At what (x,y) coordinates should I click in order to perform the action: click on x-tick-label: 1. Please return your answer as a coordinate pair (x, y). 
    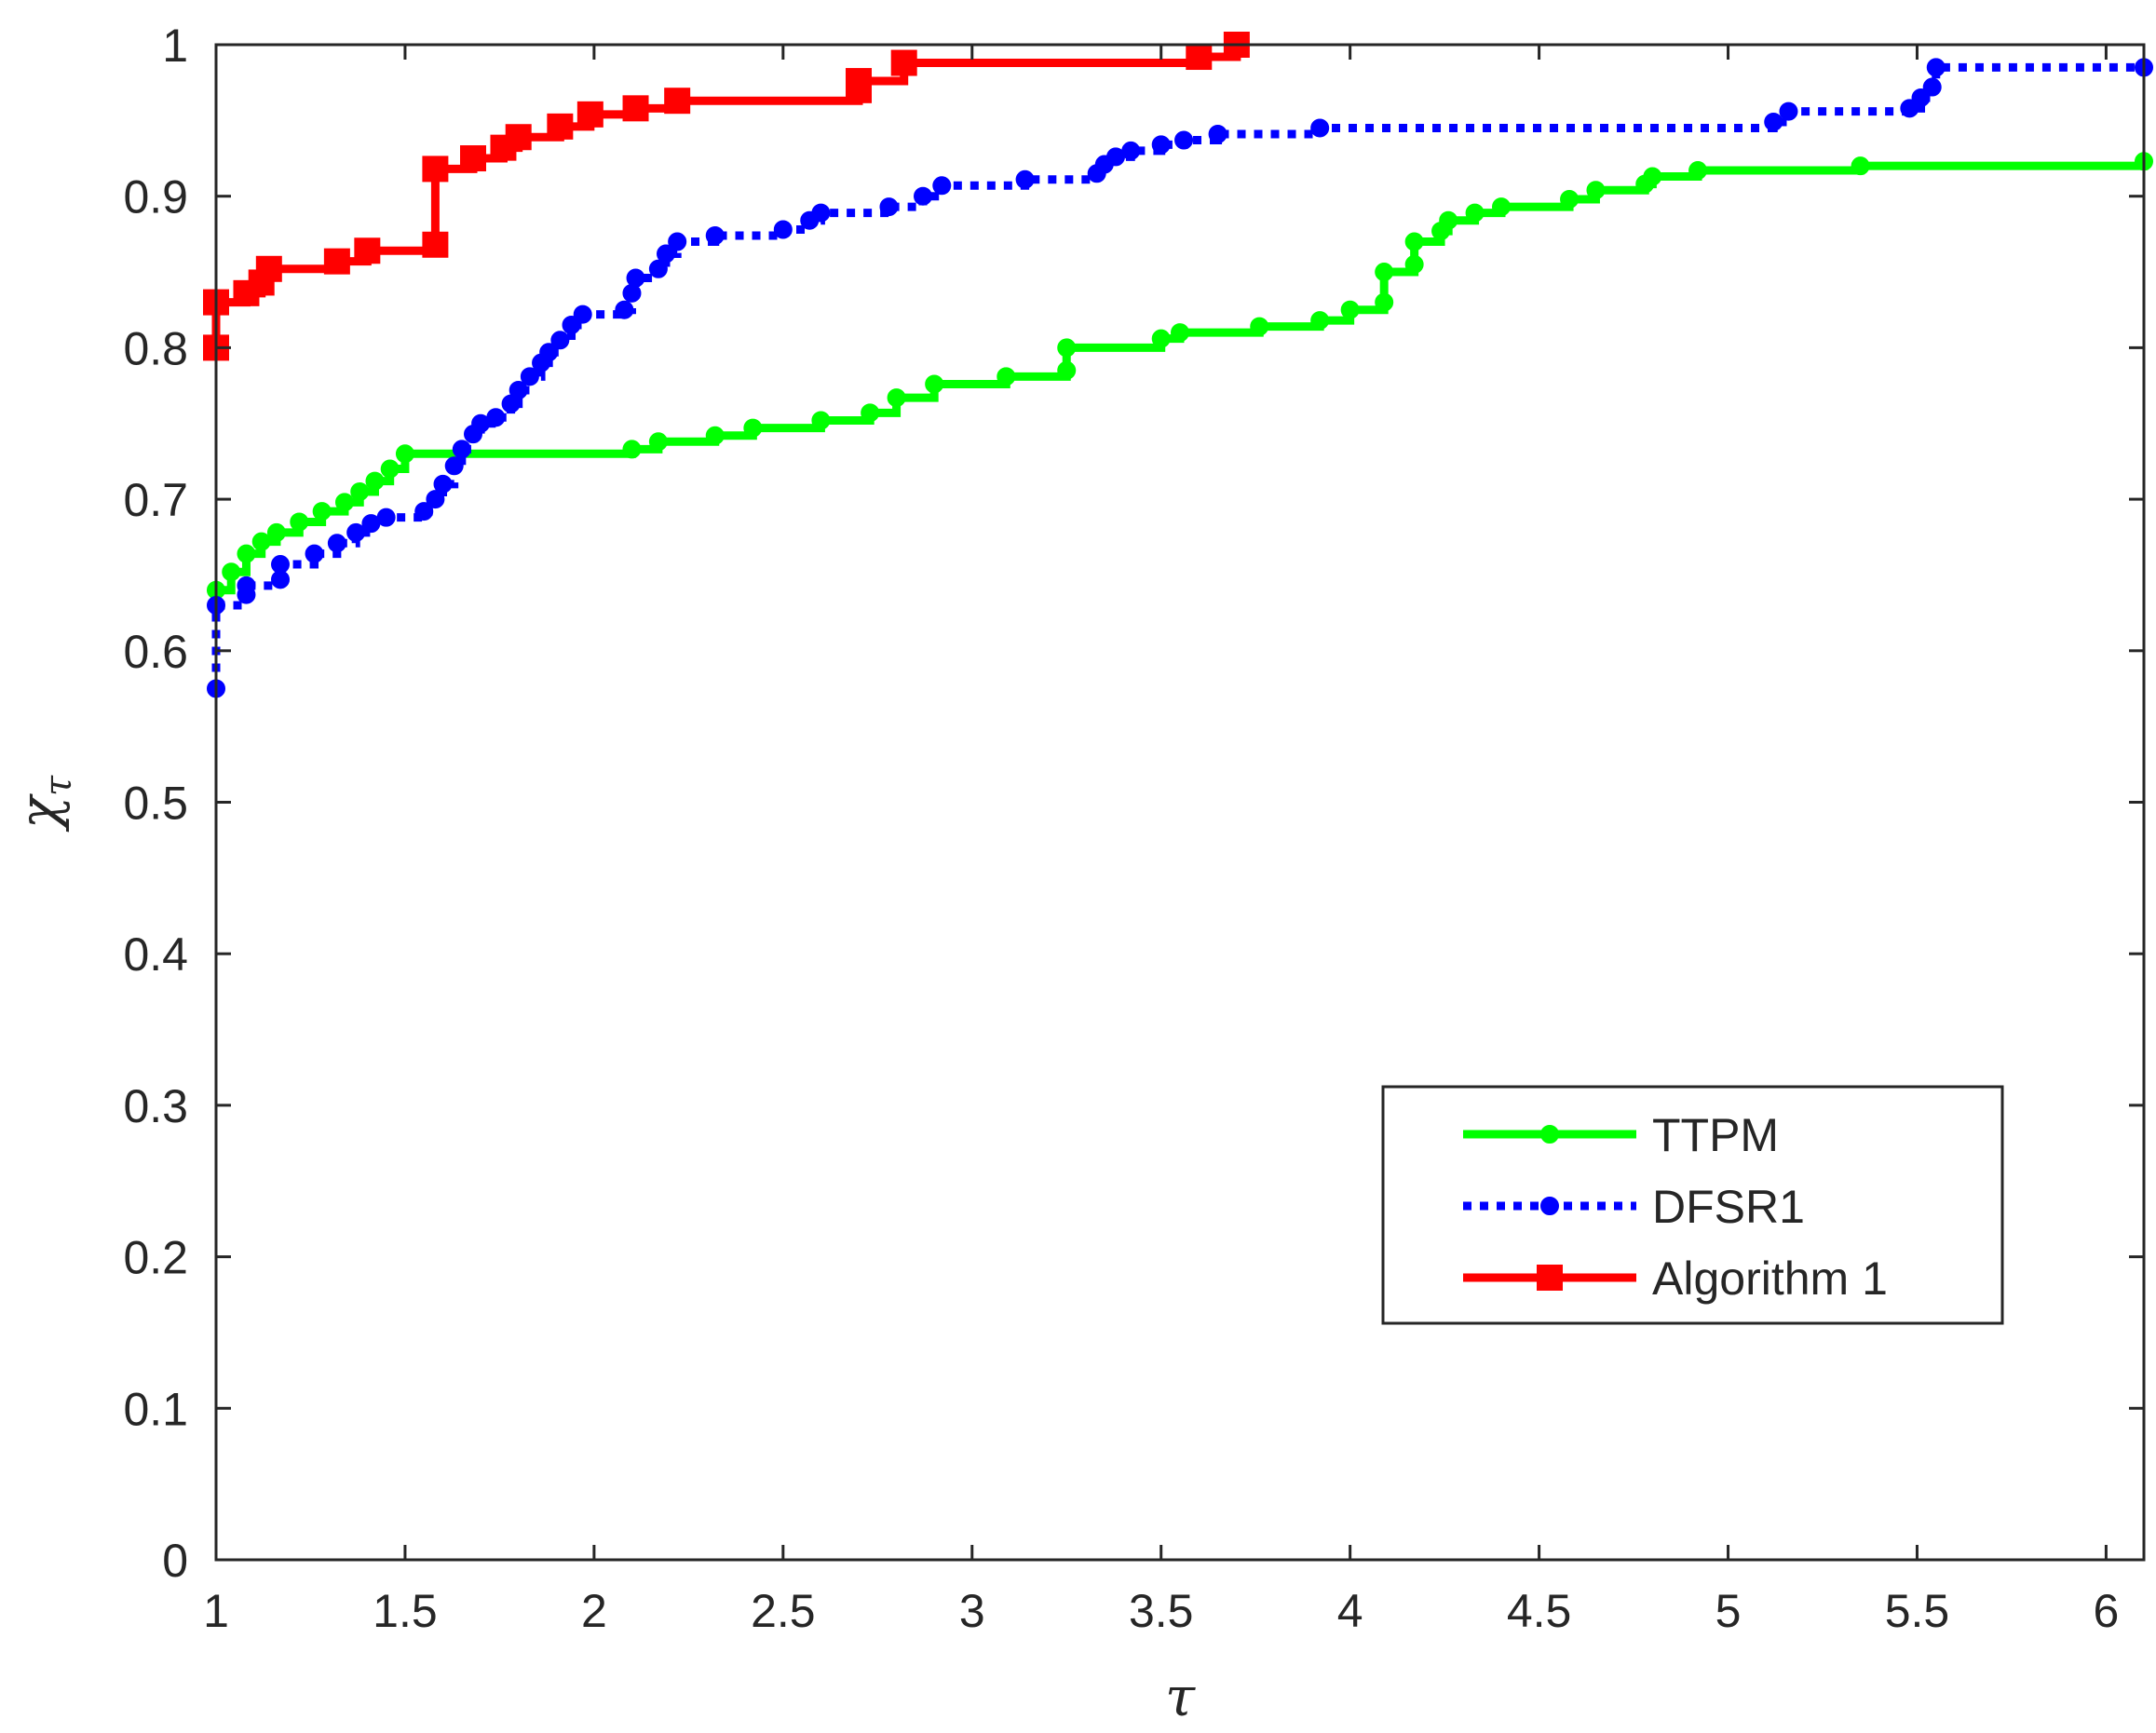
    Looking at the image, I should click on (216, 1611).